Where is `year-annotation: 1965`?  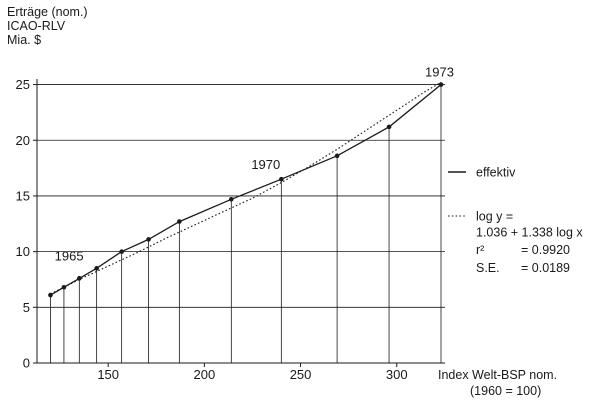 year-annotation: 1965 is located at coordinates (69, 255).